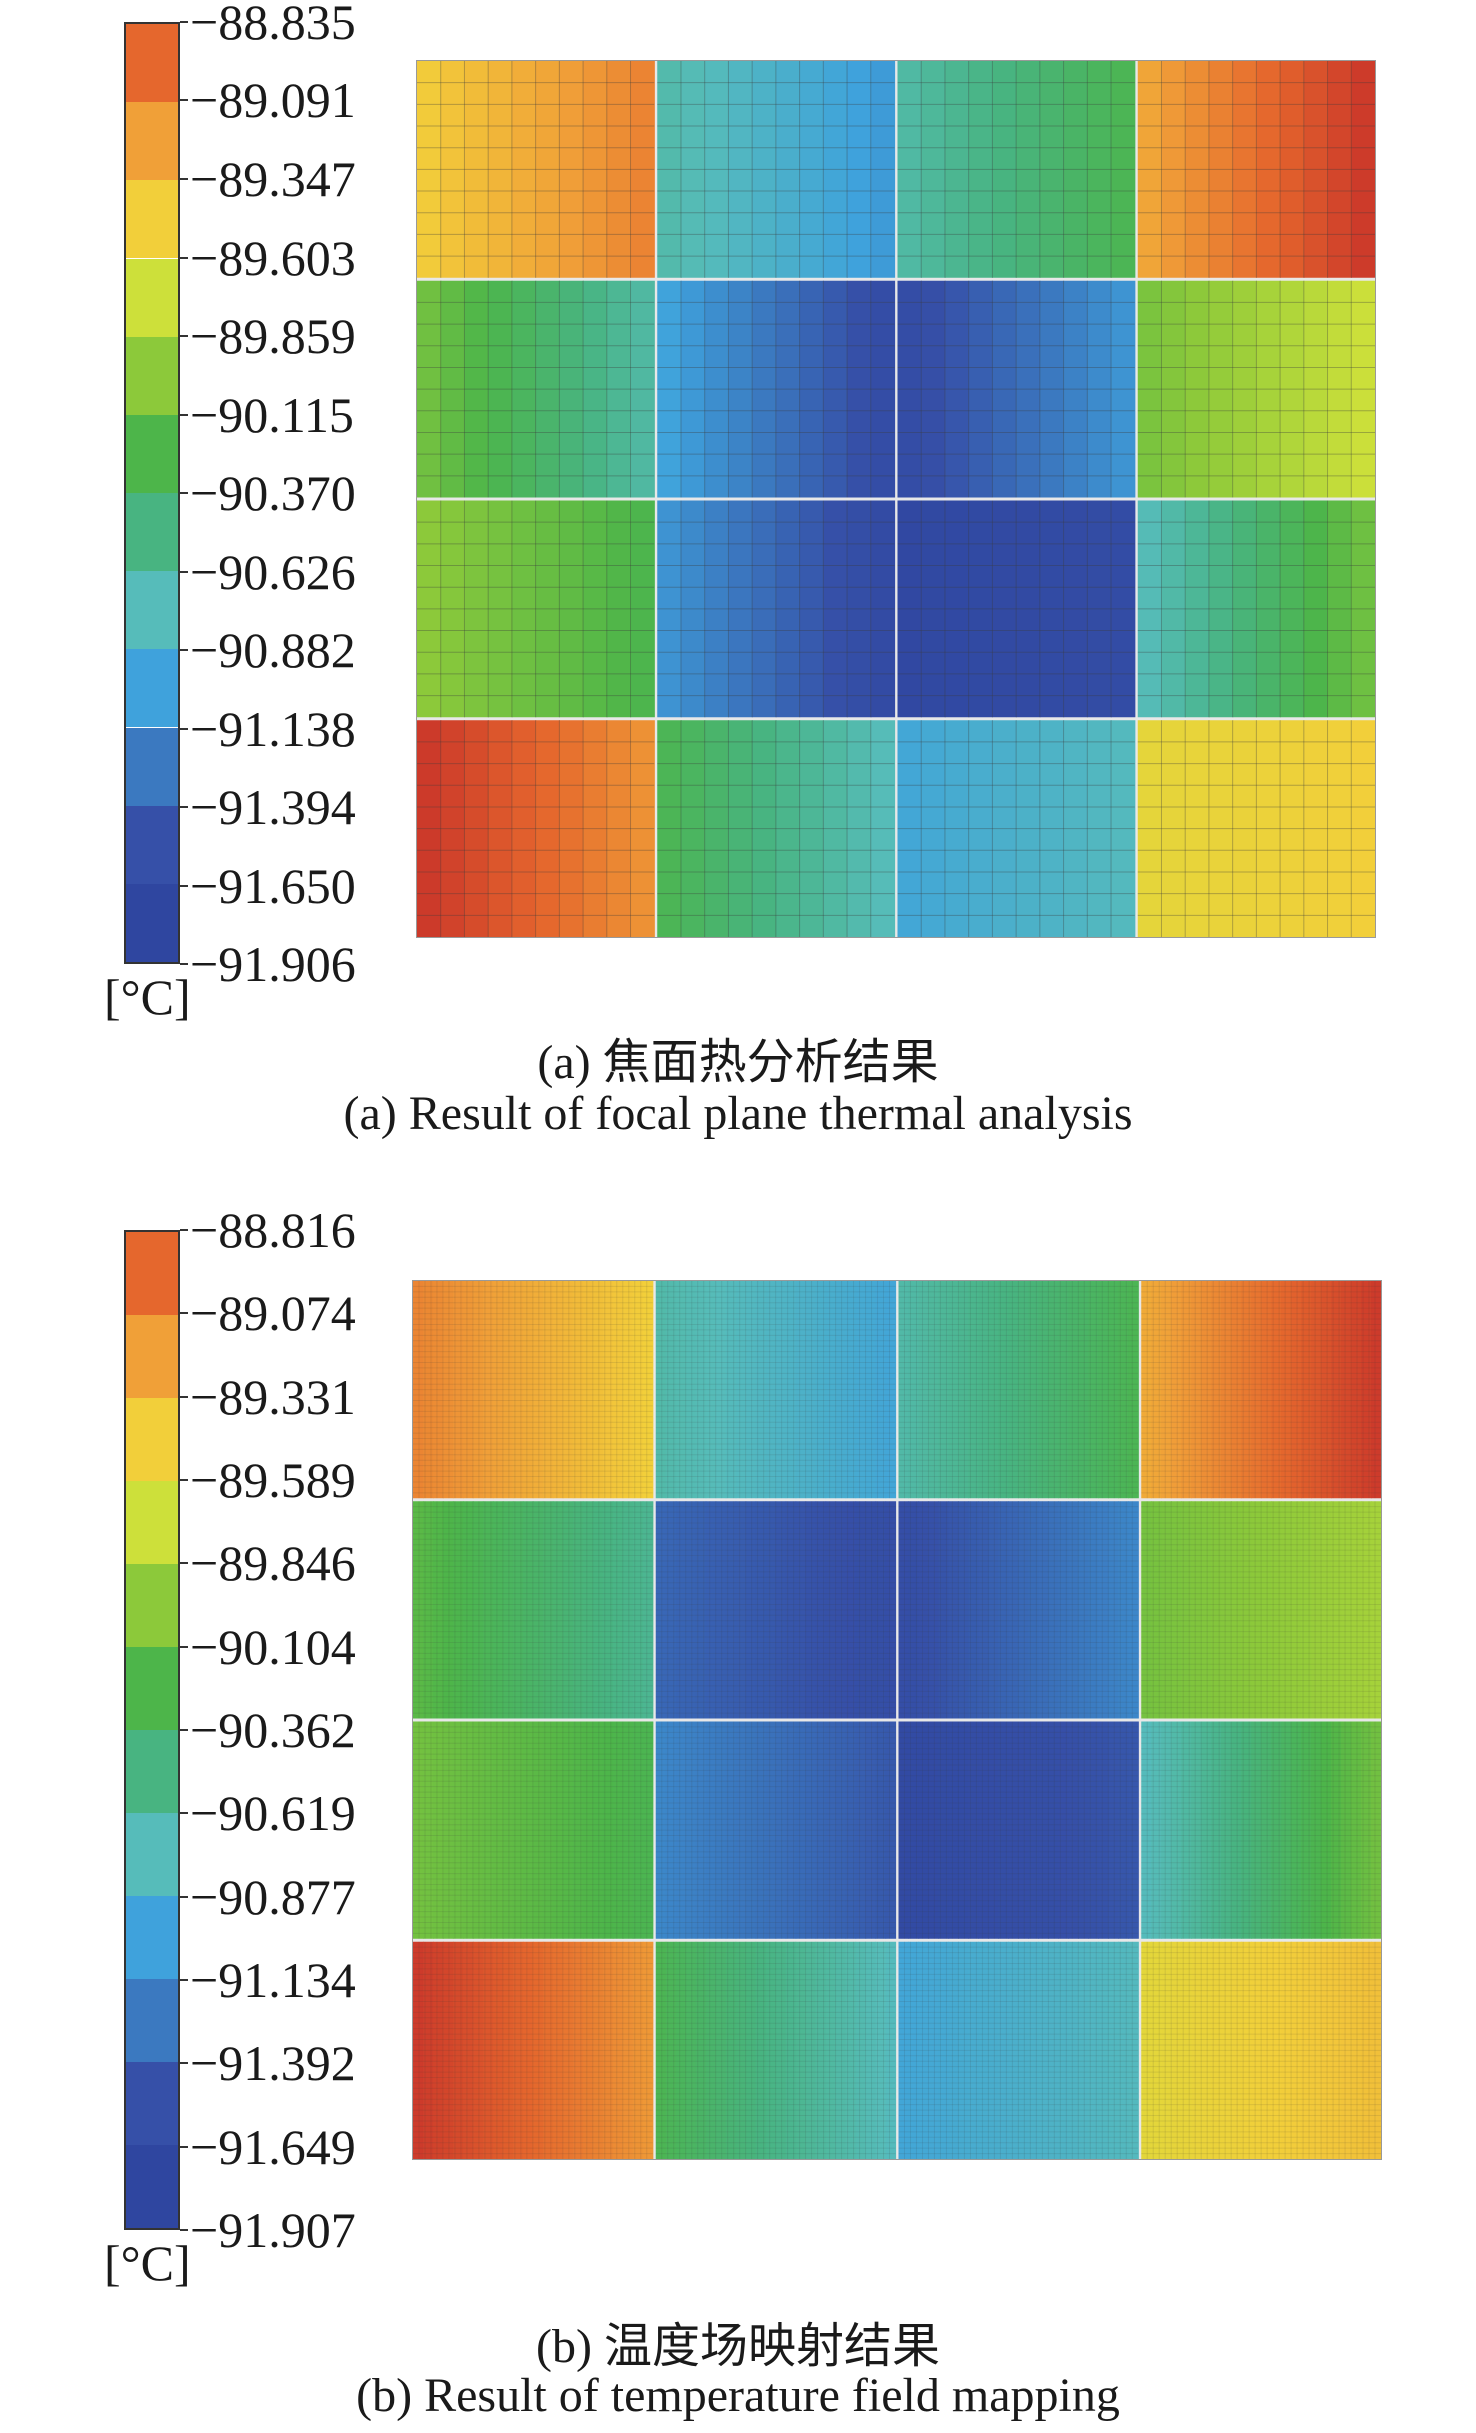 This screenshot has width=1476, height=2433. What do you see at coordinates (273, 571) in the screenshot?
I see `tick-label: −90.626` at bounding box center [273, 571].